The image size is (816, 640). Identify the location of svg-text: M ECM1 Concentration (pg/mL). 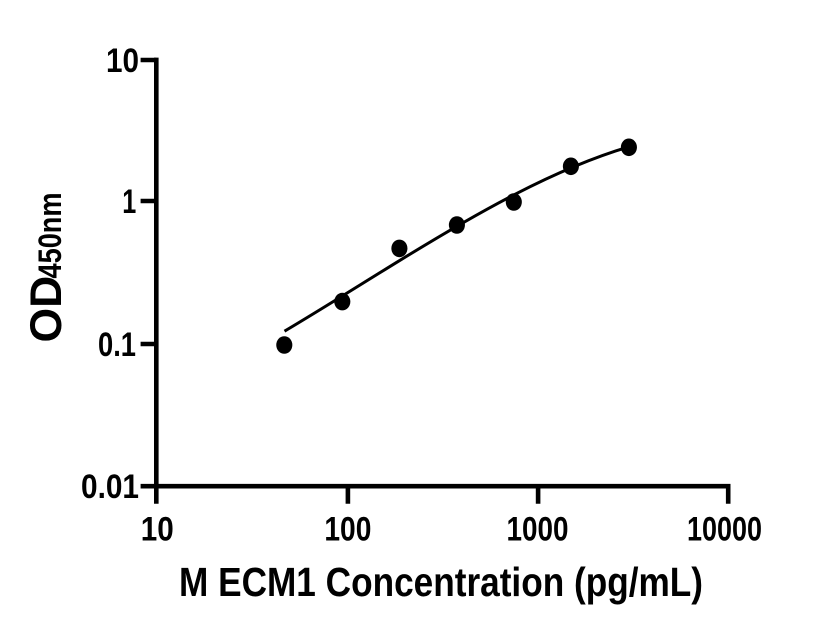
(441, 582).